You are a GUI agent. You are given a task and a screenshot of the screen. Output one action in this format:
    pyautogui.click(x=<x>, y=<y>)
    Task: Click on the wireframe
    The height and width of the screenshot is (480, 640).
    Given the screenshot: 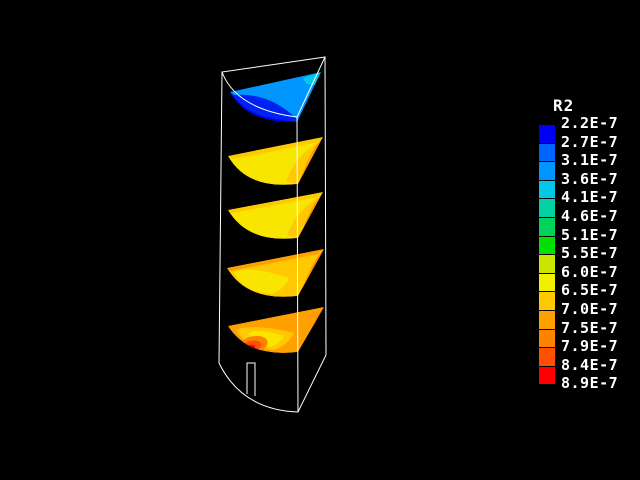 What is the action you would take?
    pyautogui.click(x=272, y=234)
    